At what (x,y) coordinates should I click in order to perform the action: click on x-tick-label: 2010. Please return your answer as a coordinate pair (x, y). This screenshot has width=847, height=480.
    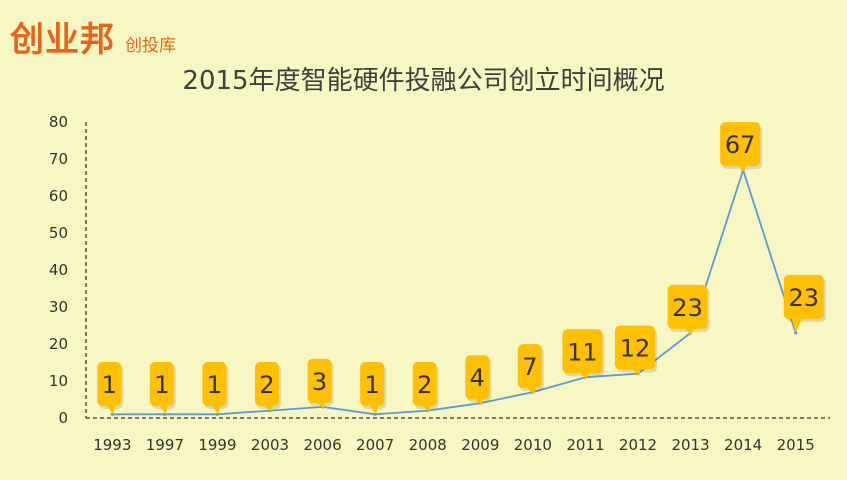
    Looking at the image, I should click on (533, 445).